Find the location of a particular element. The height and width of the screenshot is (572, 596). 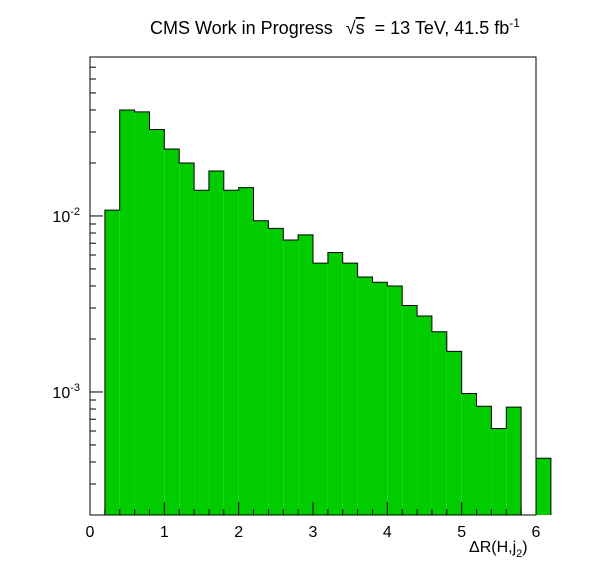

title-sqrt-arg: s is located at coordinates (360, 28).